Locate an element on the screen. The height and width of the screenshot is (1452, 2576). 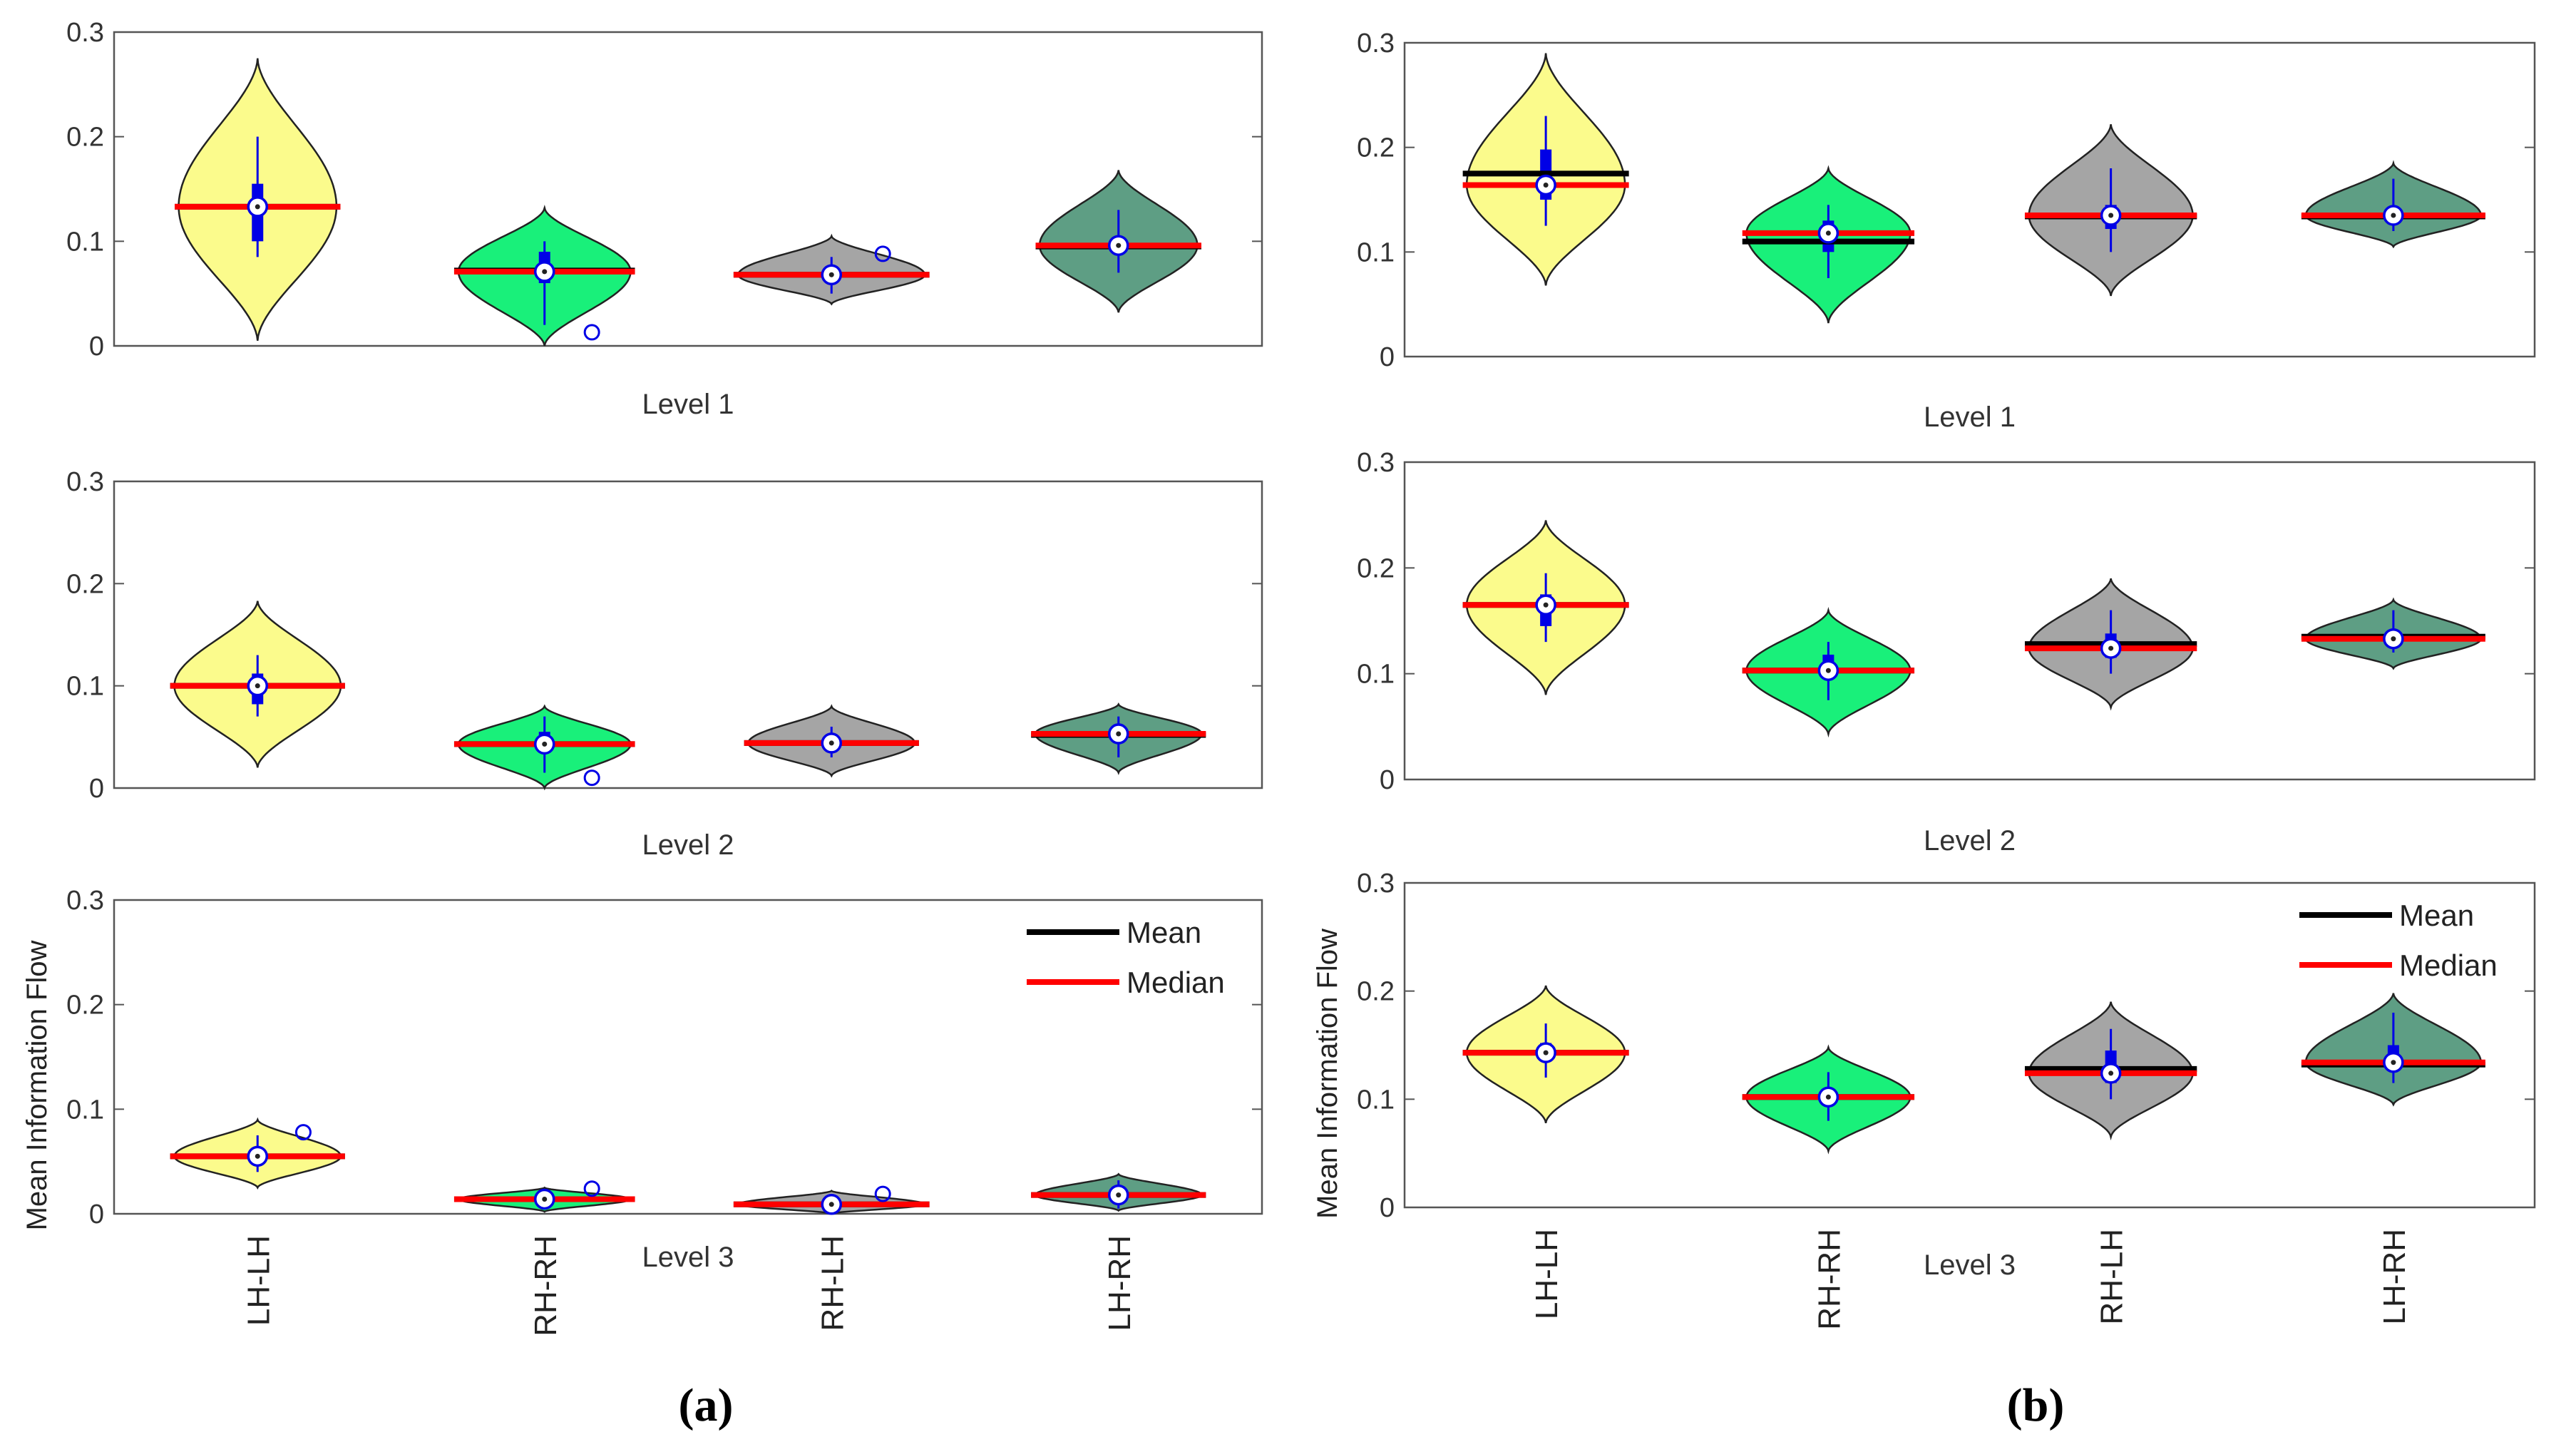
chart-4: 0 0.1 0.2 0.3 Level 1 is located at coordinates (1946, 231).